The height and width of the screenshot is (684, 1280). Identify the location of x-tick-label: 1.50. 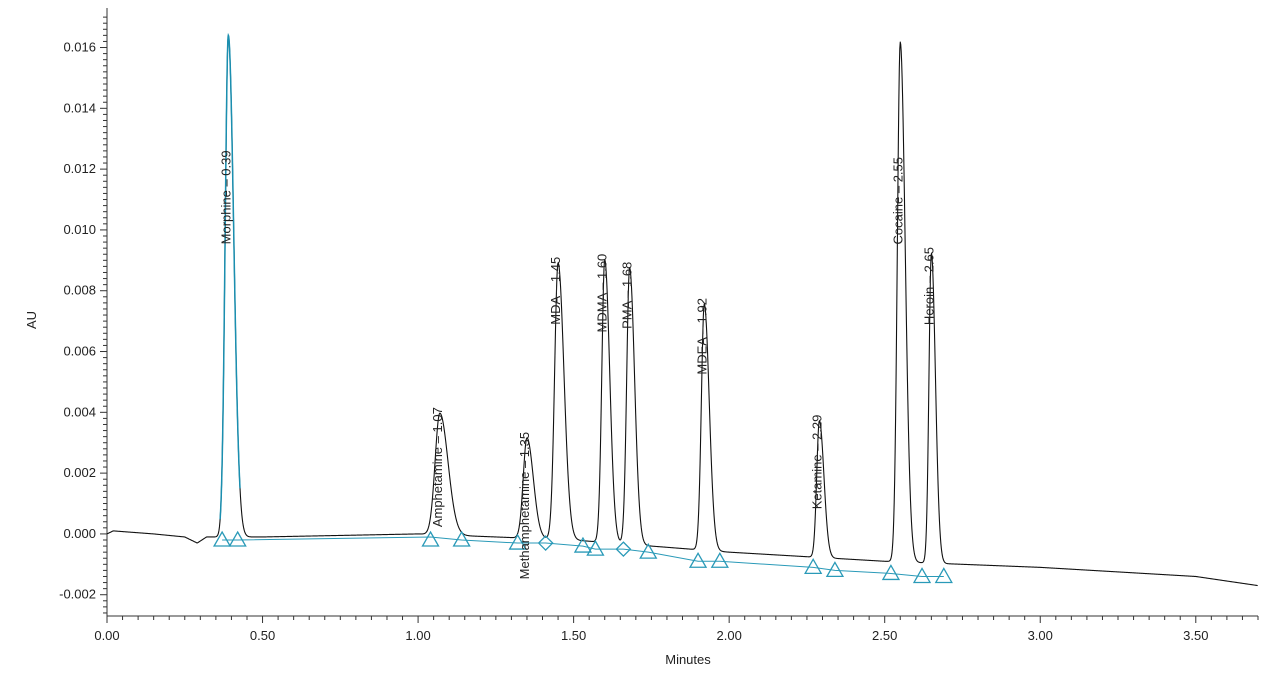
(573, 635).